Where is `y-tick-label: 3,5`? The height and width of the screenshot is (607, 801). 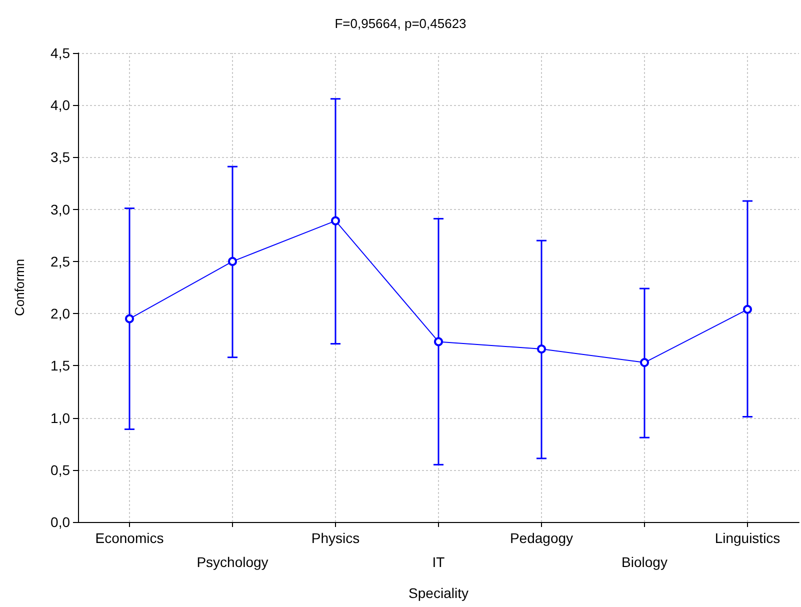 y-tick-label: 3,5 is located at coordinates (60, 157).